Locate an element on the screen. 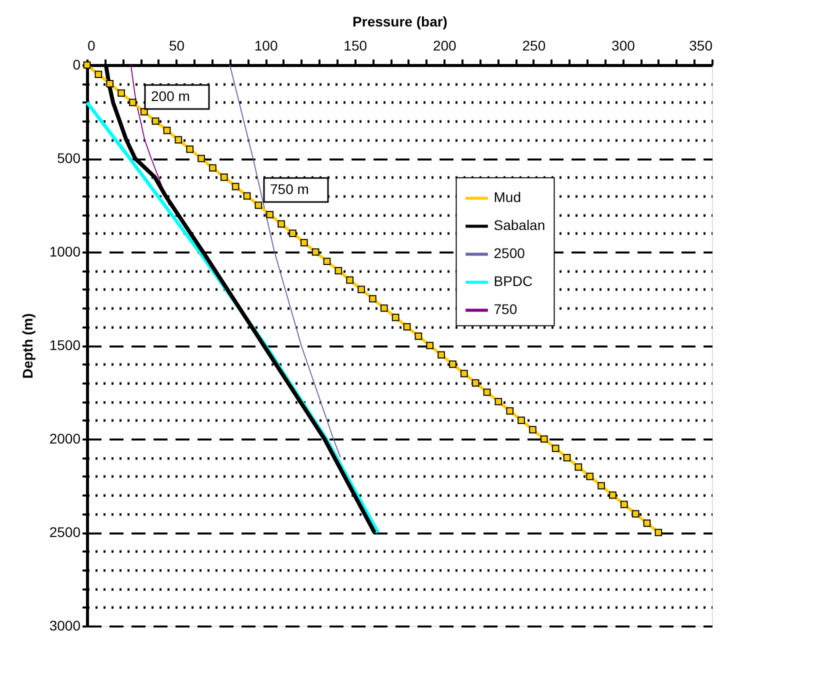  x-axis-title: Pressure (bar) is located at coordinates (400, 22).